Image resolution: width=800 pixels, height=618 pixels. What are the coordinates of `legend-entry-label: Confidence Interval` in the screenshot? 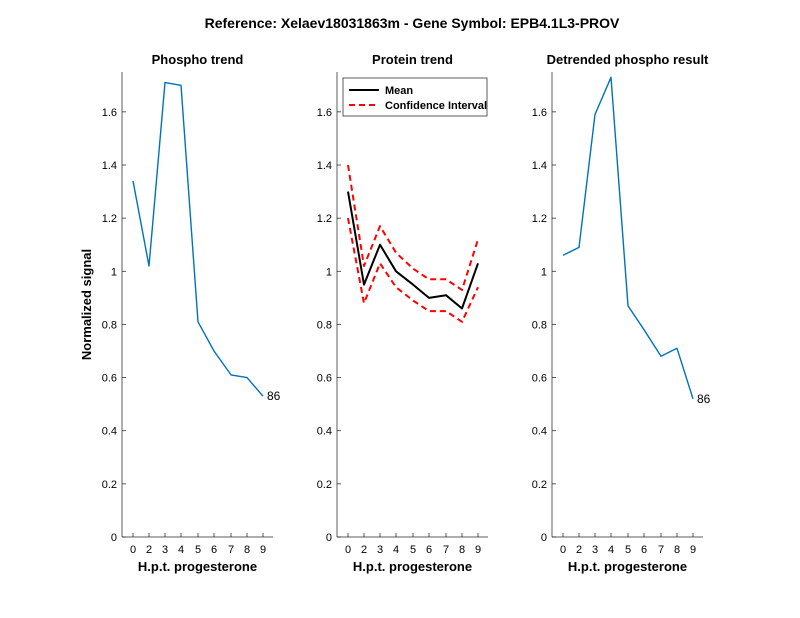 It's located at (436, 106).